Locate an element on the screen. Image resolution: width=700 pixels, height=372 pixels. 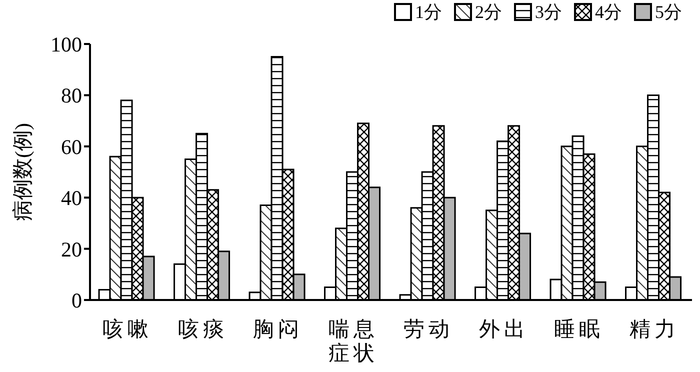
x-tick-label: 精力 is located at coordinates (654, 329).